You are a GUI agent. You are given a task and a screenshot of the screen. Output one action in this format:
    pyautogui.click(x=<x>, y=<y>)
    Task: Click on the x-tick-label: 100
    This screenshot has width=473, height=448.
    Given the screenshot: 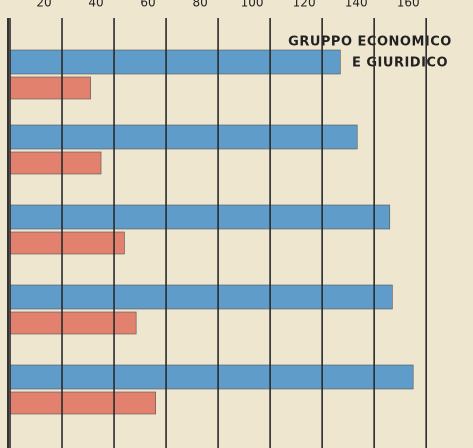 What is the action you would take?
    pyautogui.click(x=252, y=5)
    